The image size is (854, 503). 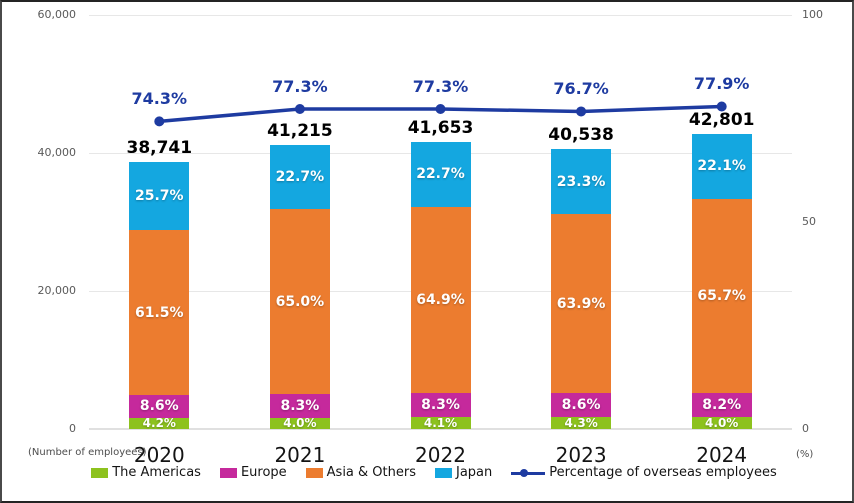 What do you see at coordinates (805, 454) in the screenshot?
I see `right-axis-unit-label: (%)` at bounding box center [805, 454].